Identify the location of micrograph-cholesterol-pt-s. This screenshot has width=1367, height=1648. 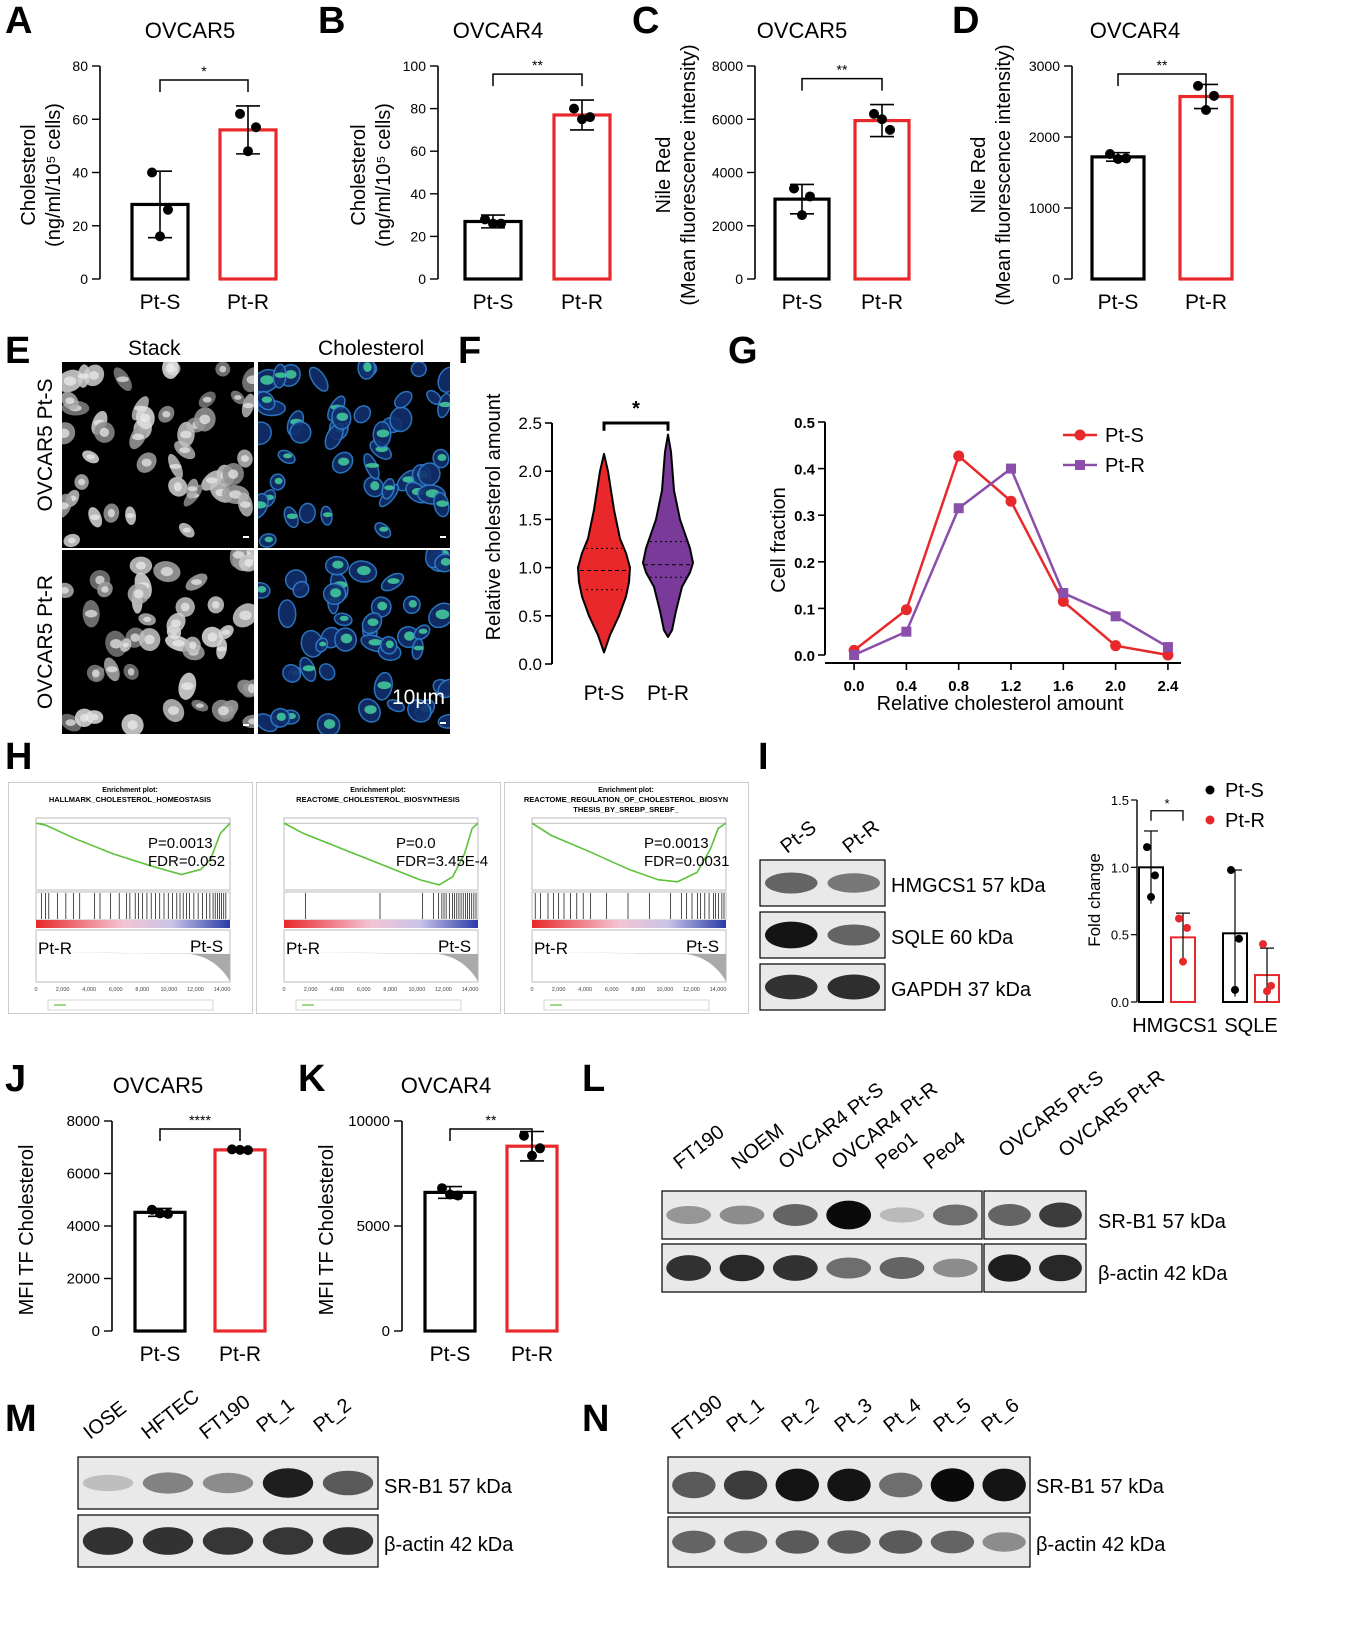
(354, 455).